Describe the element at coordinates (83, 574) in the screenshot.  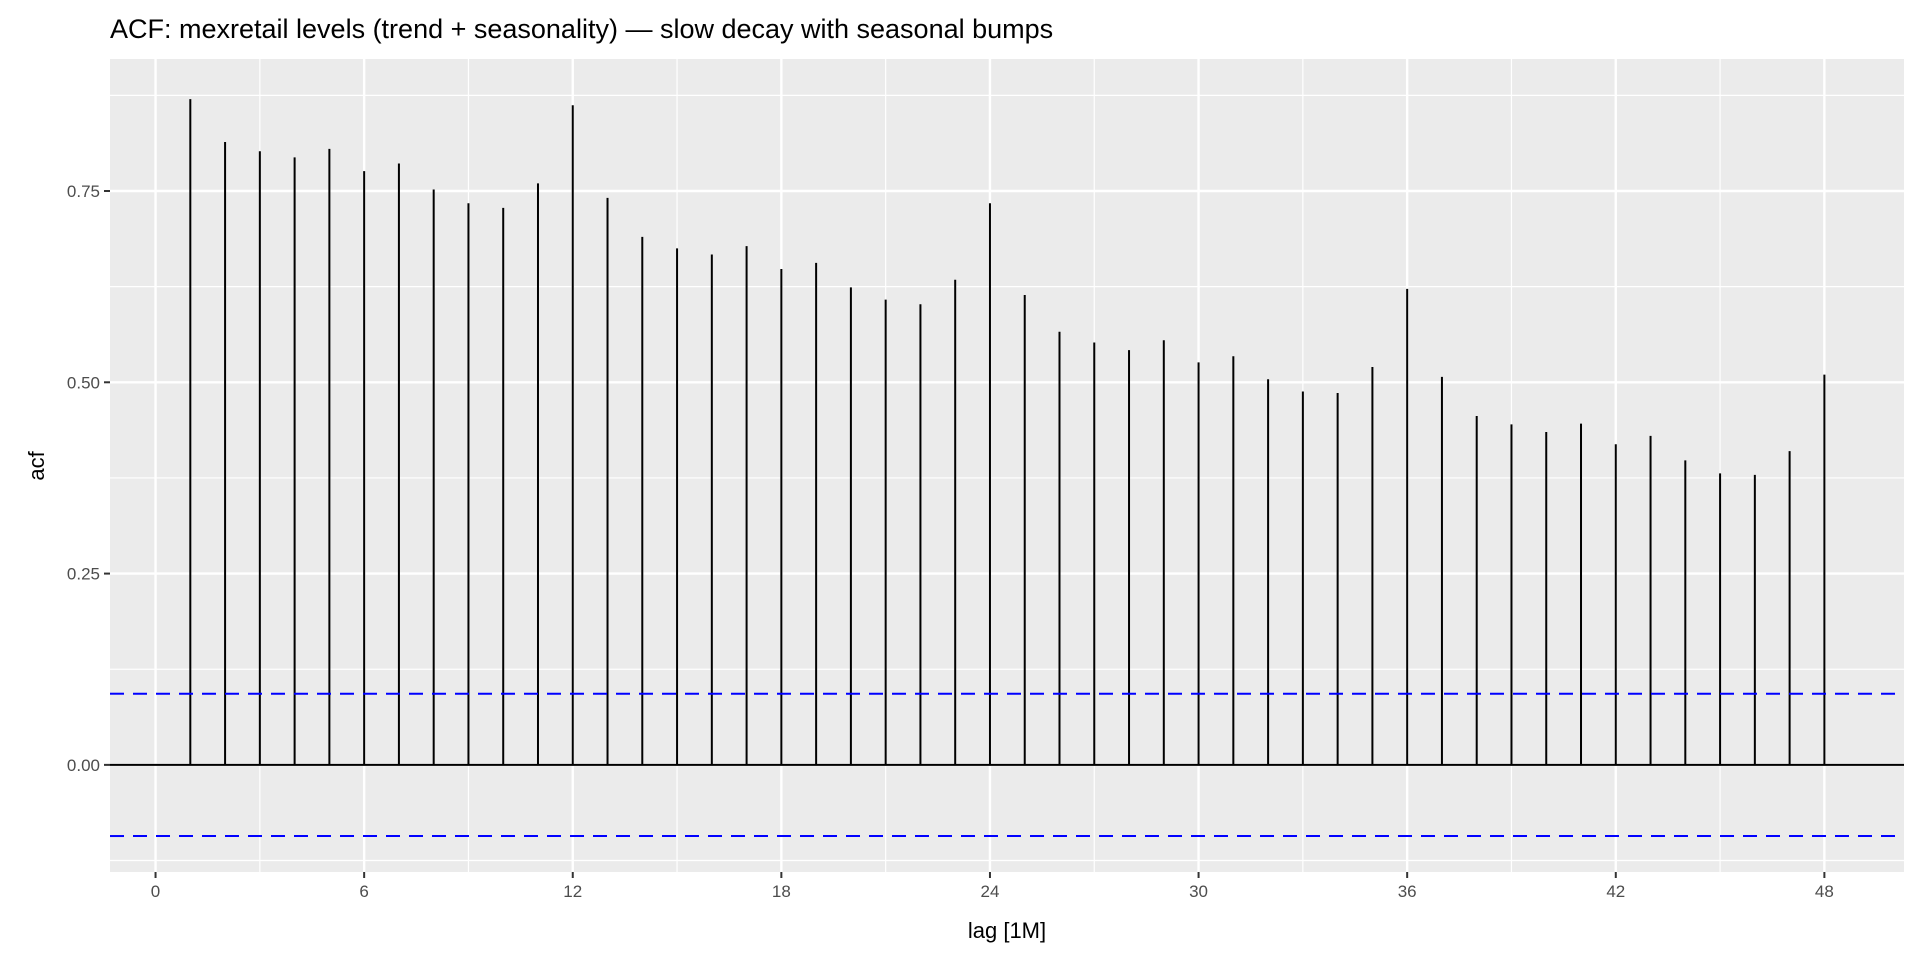
I see `y-tick-label: 0.25` at that location.